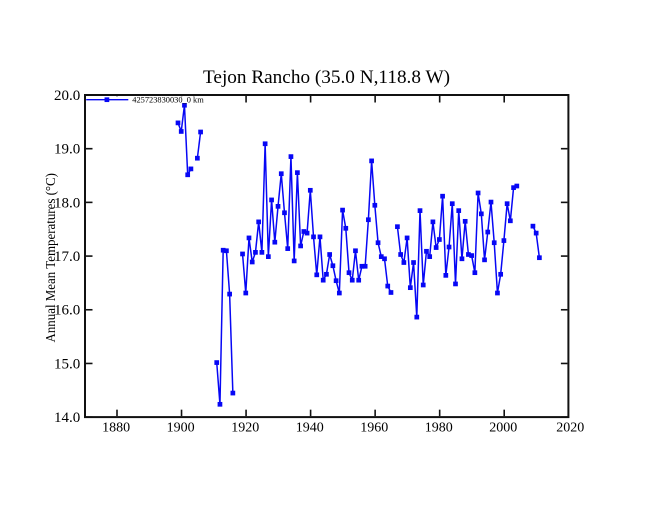  What do you see at coordinates (168, 99) in the screenshot?
I see `svg-text: 425723830030_0 km` at bounding box center [168, 99].